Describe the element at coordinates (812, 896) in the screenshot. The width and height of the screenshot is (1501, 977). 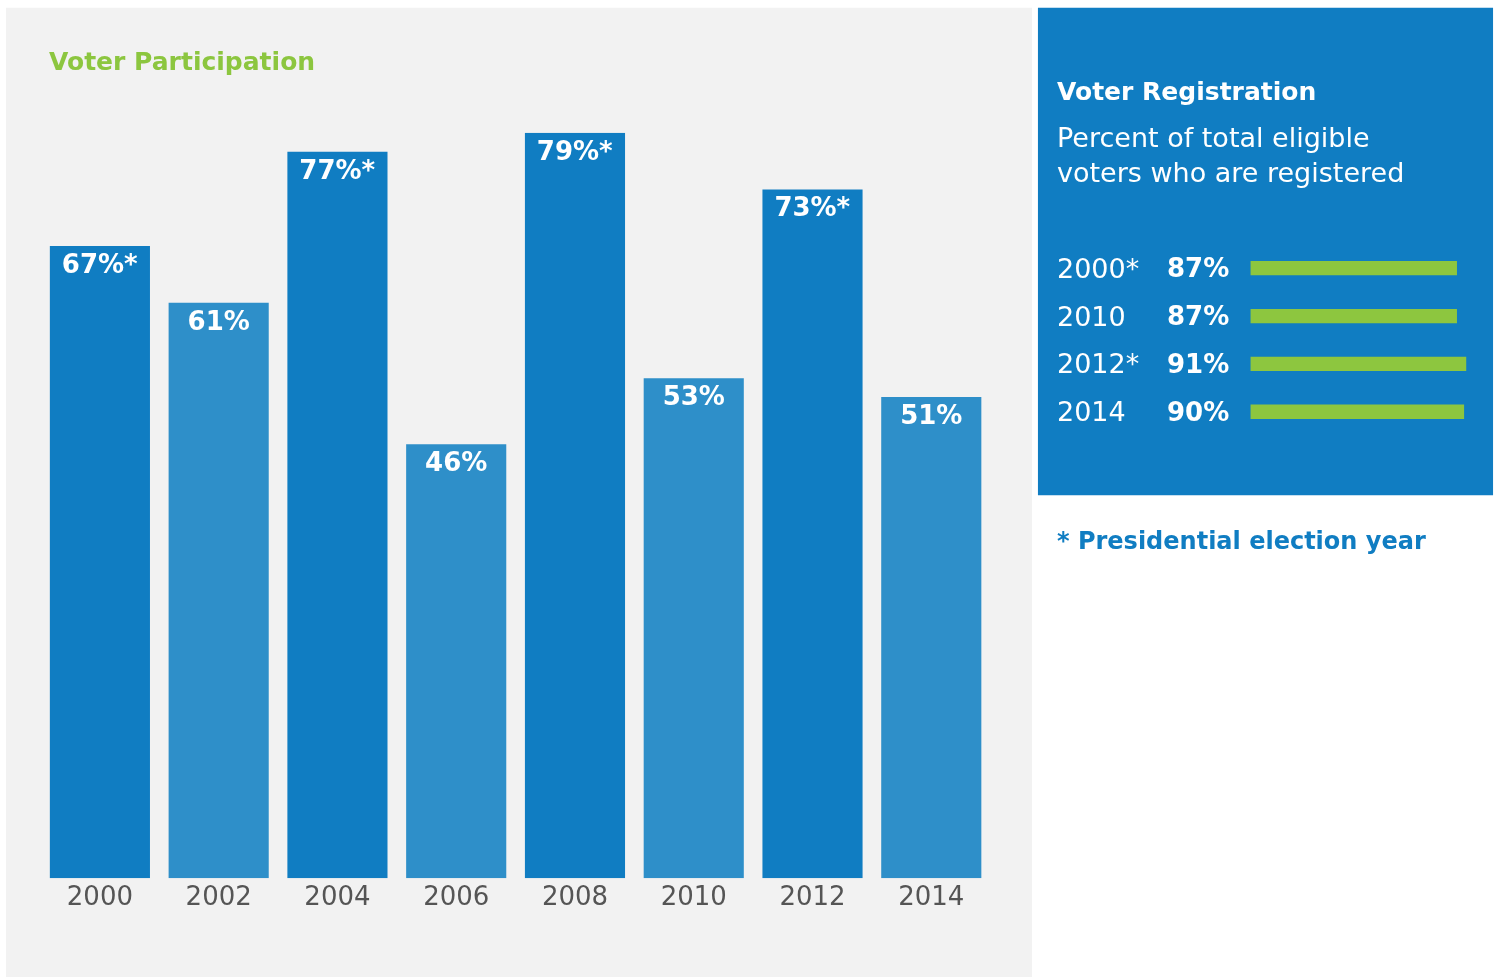
I see `x-tick-label: 2012` at that location.